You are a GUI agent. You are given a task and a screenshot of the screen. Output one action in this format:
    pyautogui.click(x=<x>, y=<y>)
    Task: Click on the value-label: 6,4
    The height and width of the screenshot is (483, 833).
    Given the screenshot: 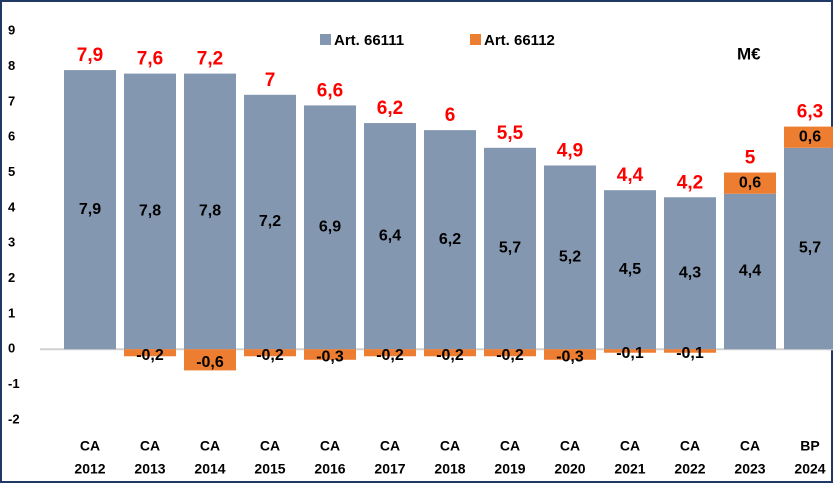 What is the action you would take?
    pyautogui.click(x=390, y=235)
    